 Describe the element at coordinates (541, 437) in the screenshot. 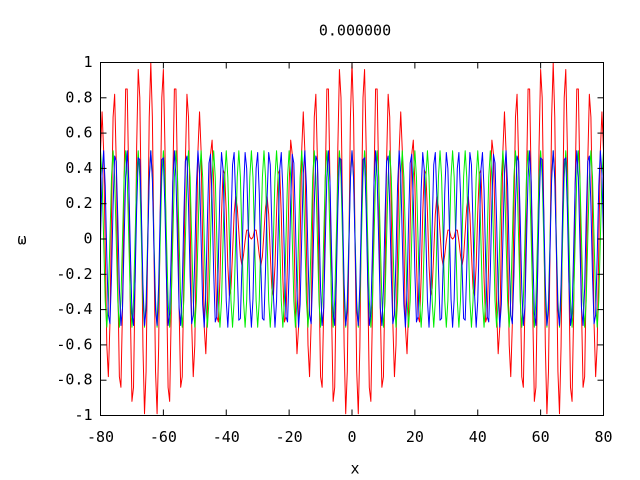

I see `x-tick-label: 60` at that location.